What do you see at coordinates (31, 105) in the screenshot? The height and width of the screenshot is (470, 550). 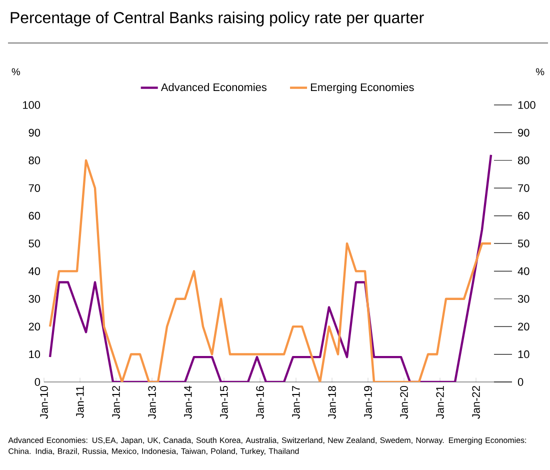 I see `y-tick-label: 100` at bounding box center [31, 105].